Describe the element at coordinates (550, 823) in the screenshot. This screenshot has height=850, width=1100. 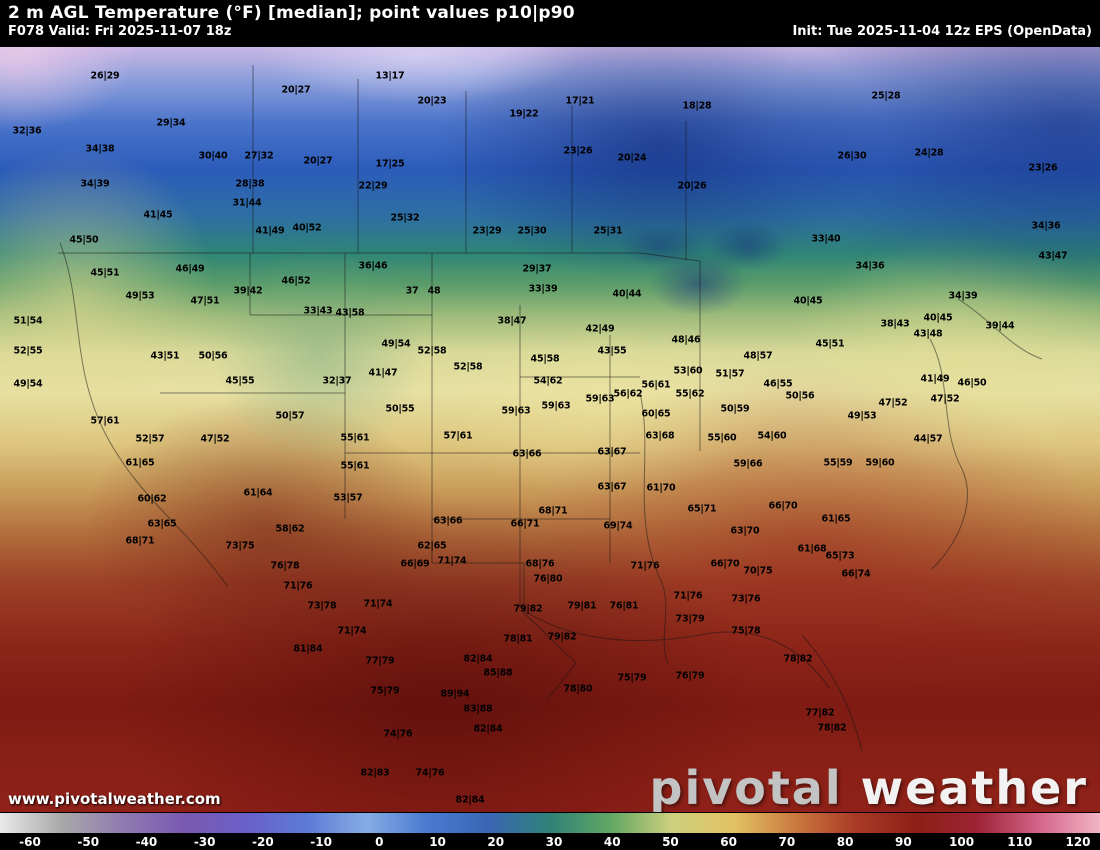
I see `colorbar-gradient` at that location.